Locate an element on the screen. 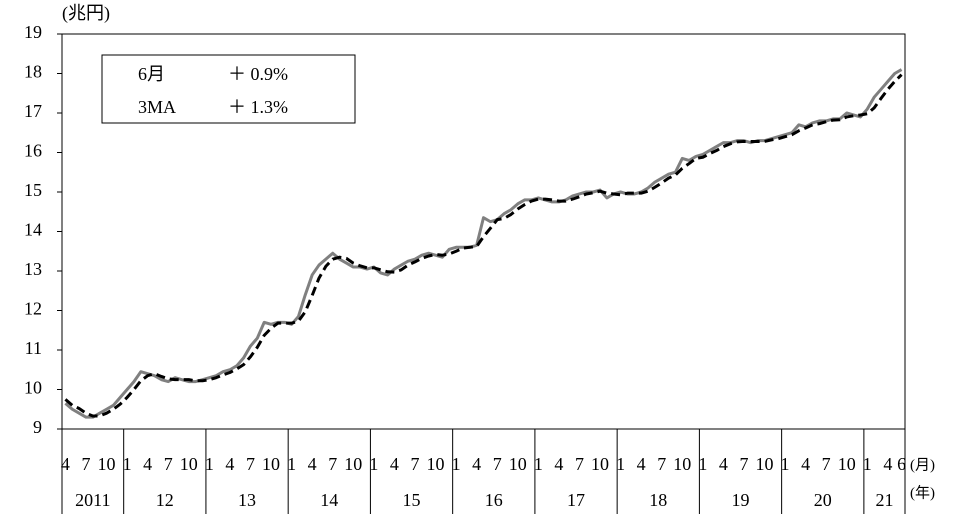  y-tick-label: 11 is located at coordinates (33, 348).